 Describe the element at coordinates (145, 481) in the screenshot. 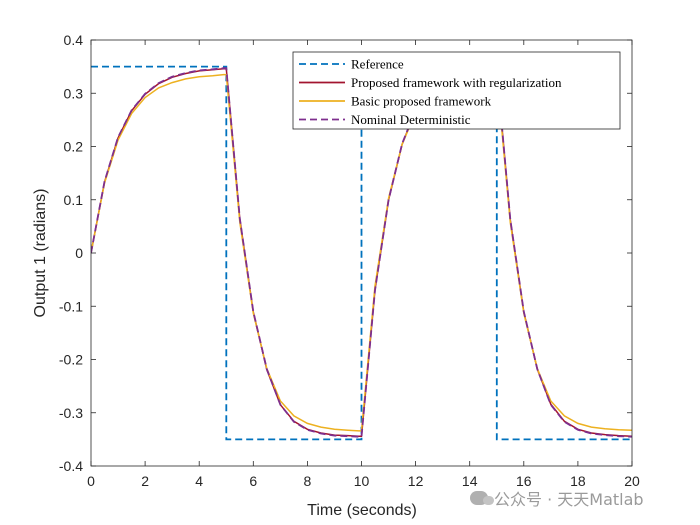

I see `x-tick-label: 2` at that location.